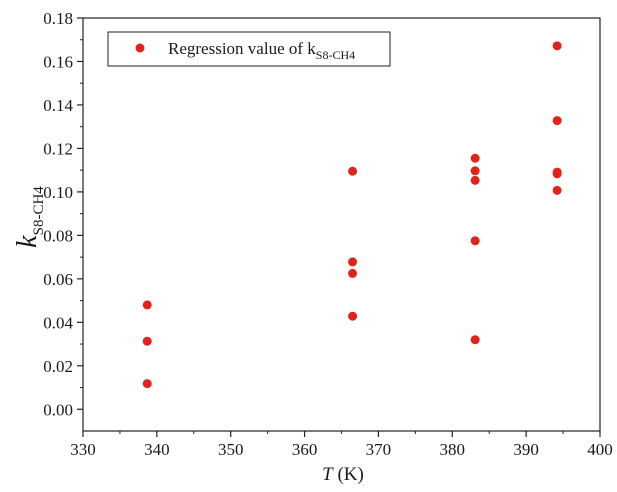  Describe the element at coordinates (242, 48) in the screenshot. I see `legend-entry-label: Regression value of k` at that location.